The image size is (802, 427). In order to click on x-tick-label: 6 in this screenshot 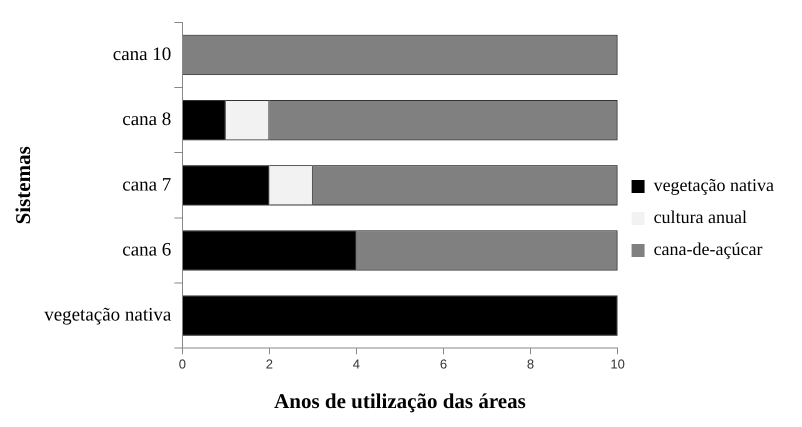, I will do `click(444, 364)`.